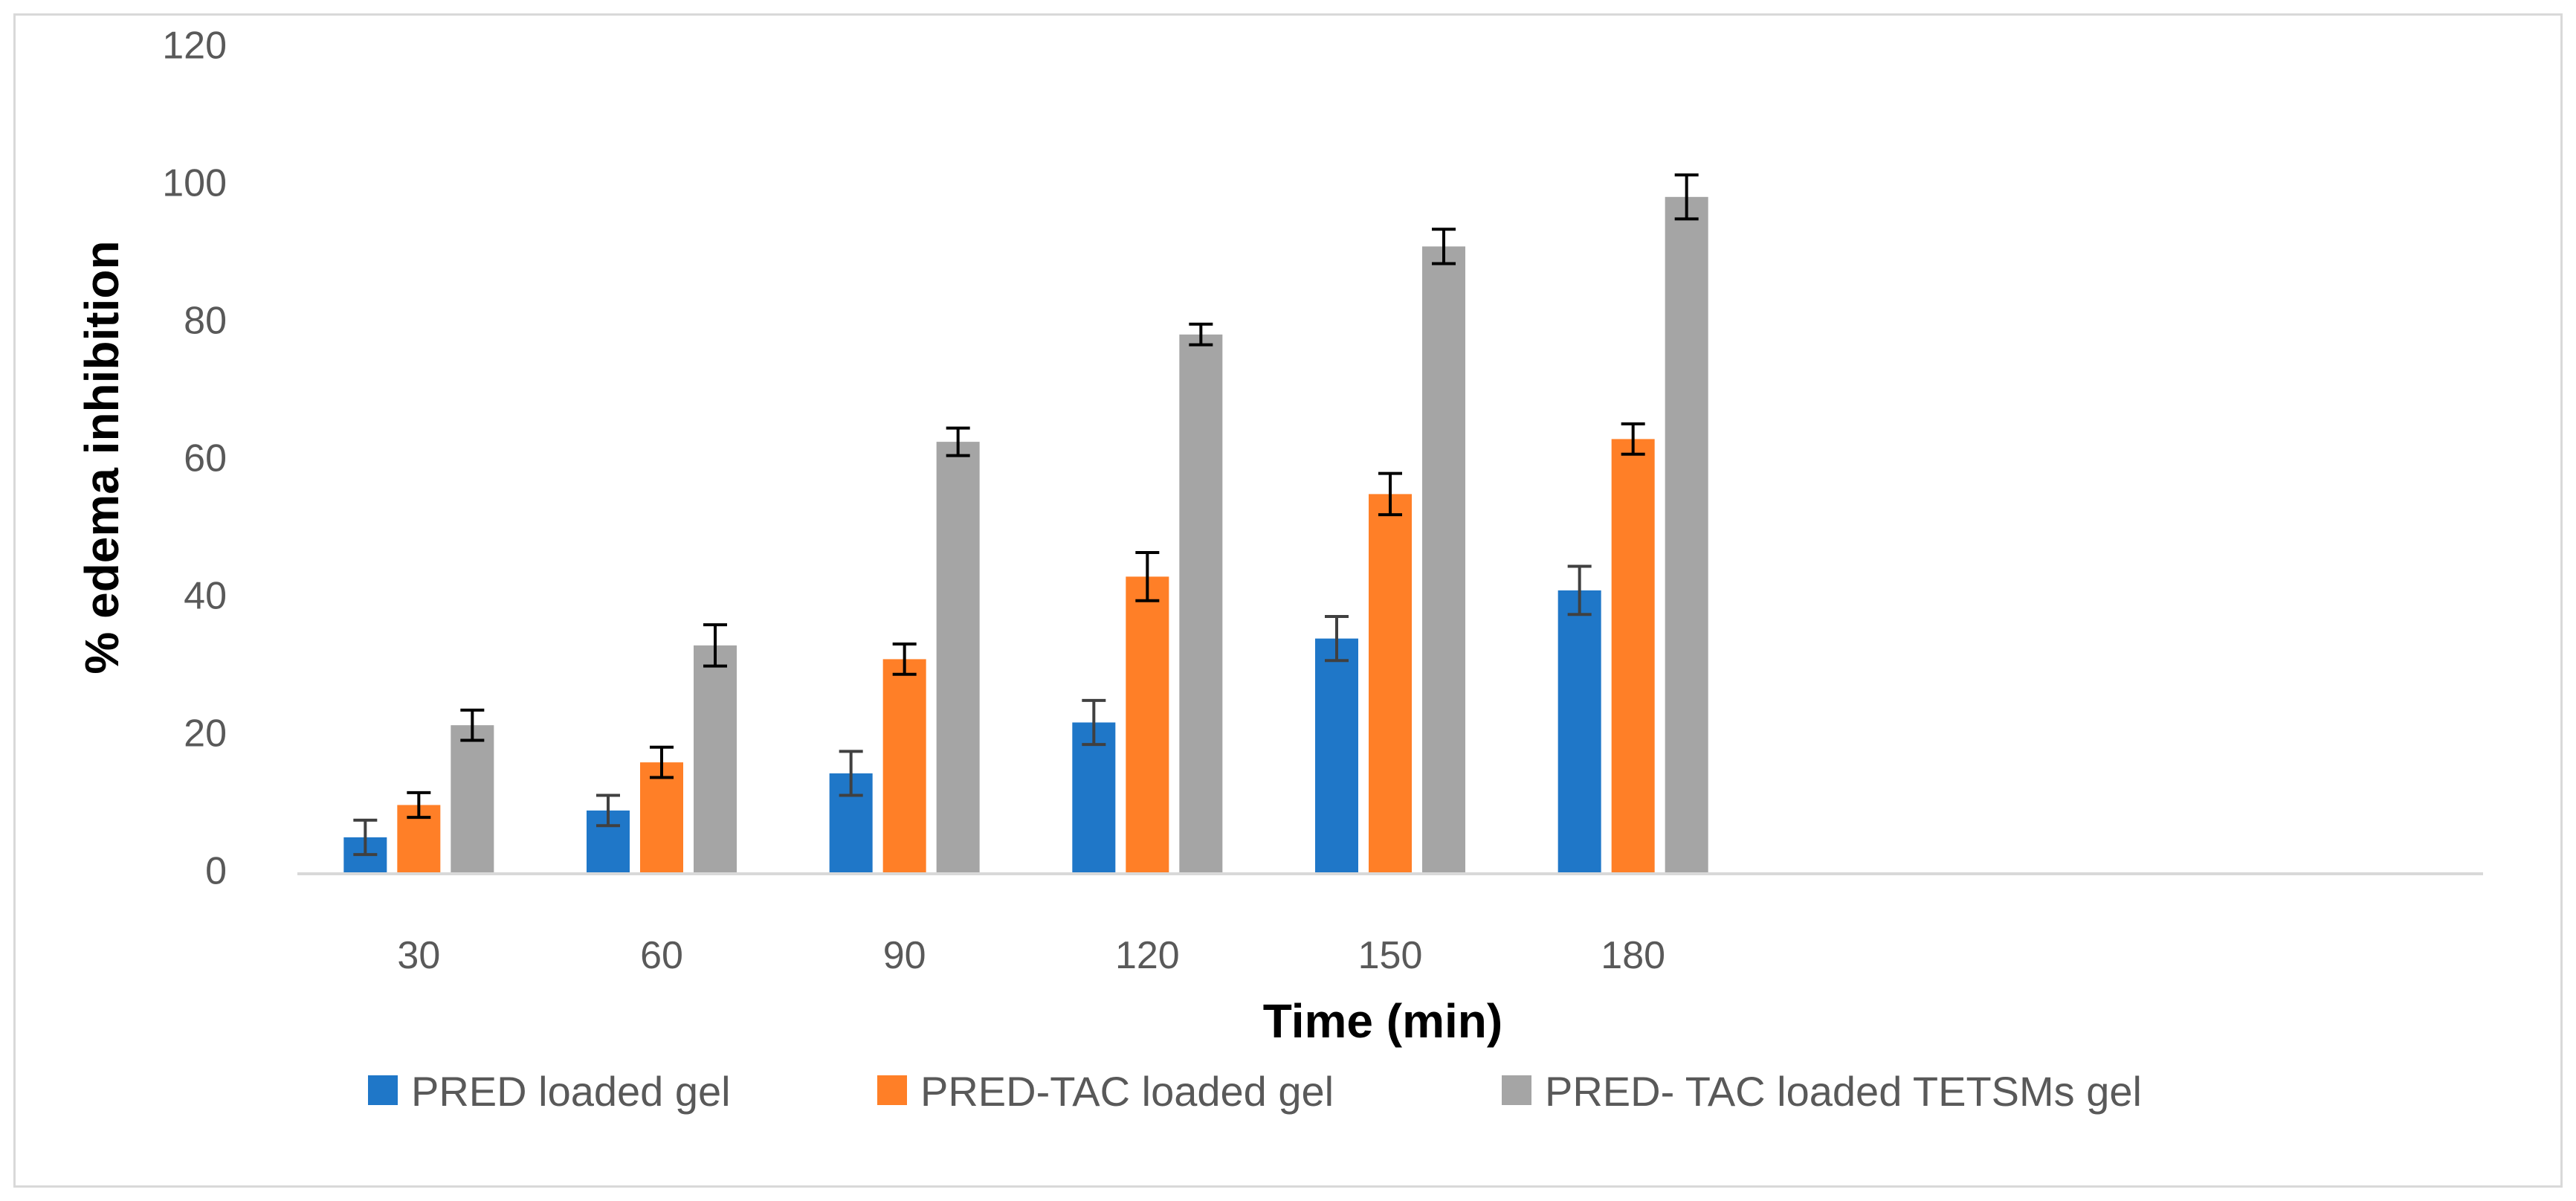 This screenshot has width=2576, height=1201. I want to click on legend-label: PRED- TAC loaded TETSMs gel, so click(1843, 1091).